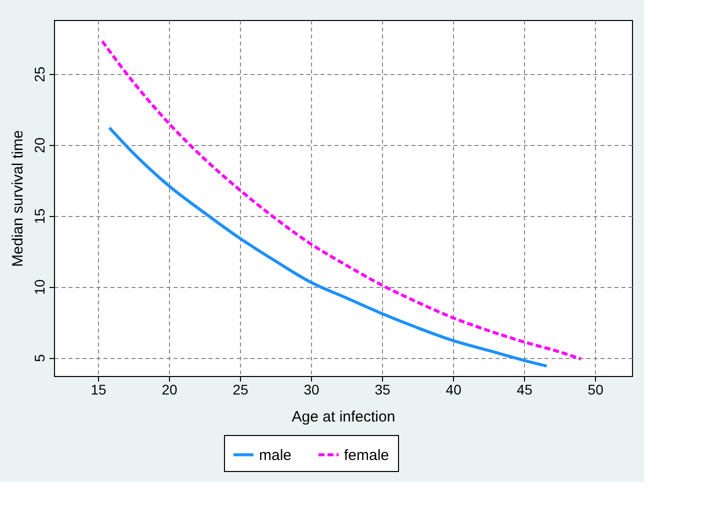 This screenshot has height=517, width=703. Describe the element at coordinates (344, 417) in the screenshot. I see `x-axis-title: Age at infection` at that location.